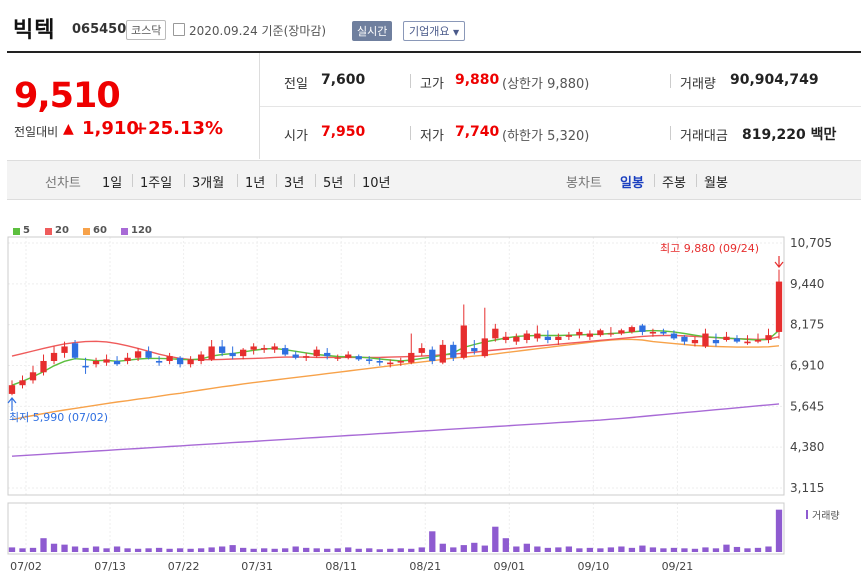 Image resolution: width=861 pixels, height=582 pixels. What do you see at coordinates (156, 183) in the screenshot?
I see `tab-period-1w: 1주일` at bounding box center [156, 183].